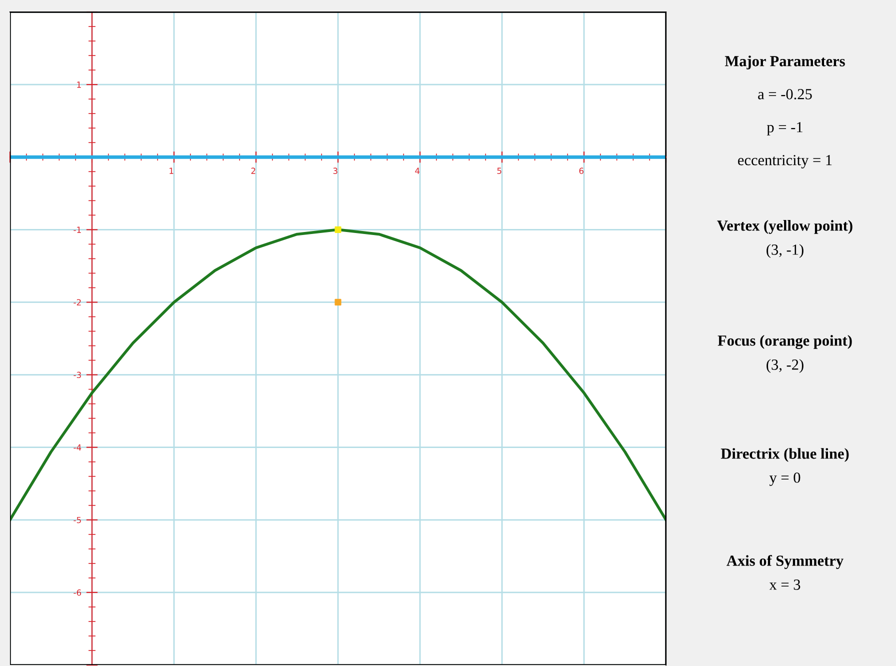  What do you see at coordinates (79, 85) in the screenshot?
I see `y-tick-label: 1` at bounding box center [79, 85].